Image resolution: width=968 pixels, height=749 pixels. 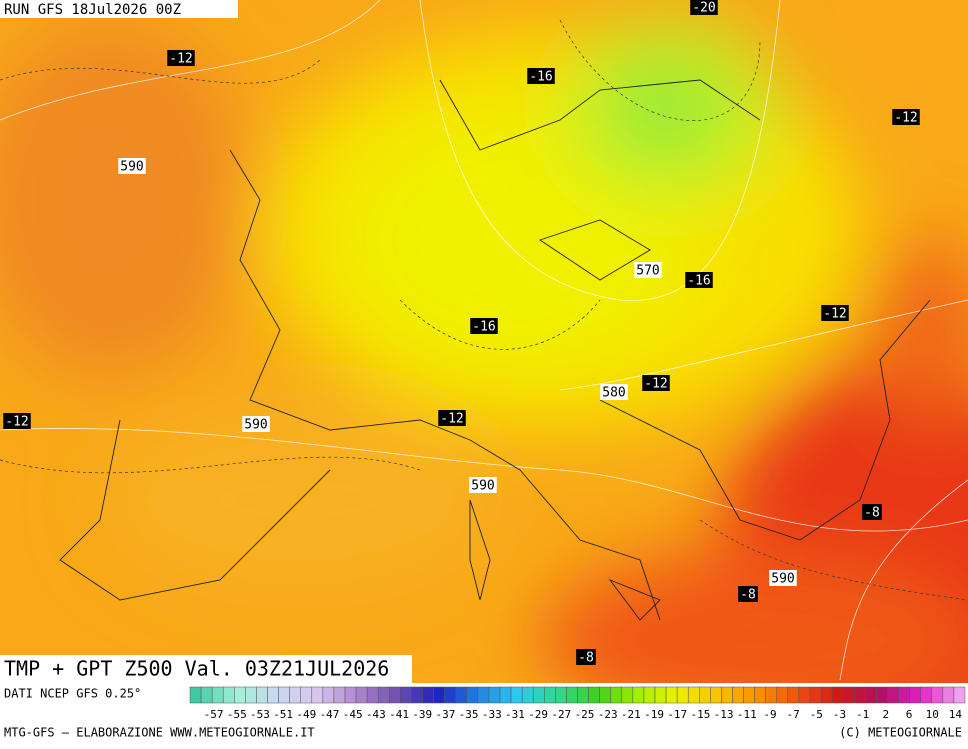 What do you see at coordinates (747, 714) in the screenshot?
I see `colorbar-tick-label: -11` at bounding box center [747, 714].